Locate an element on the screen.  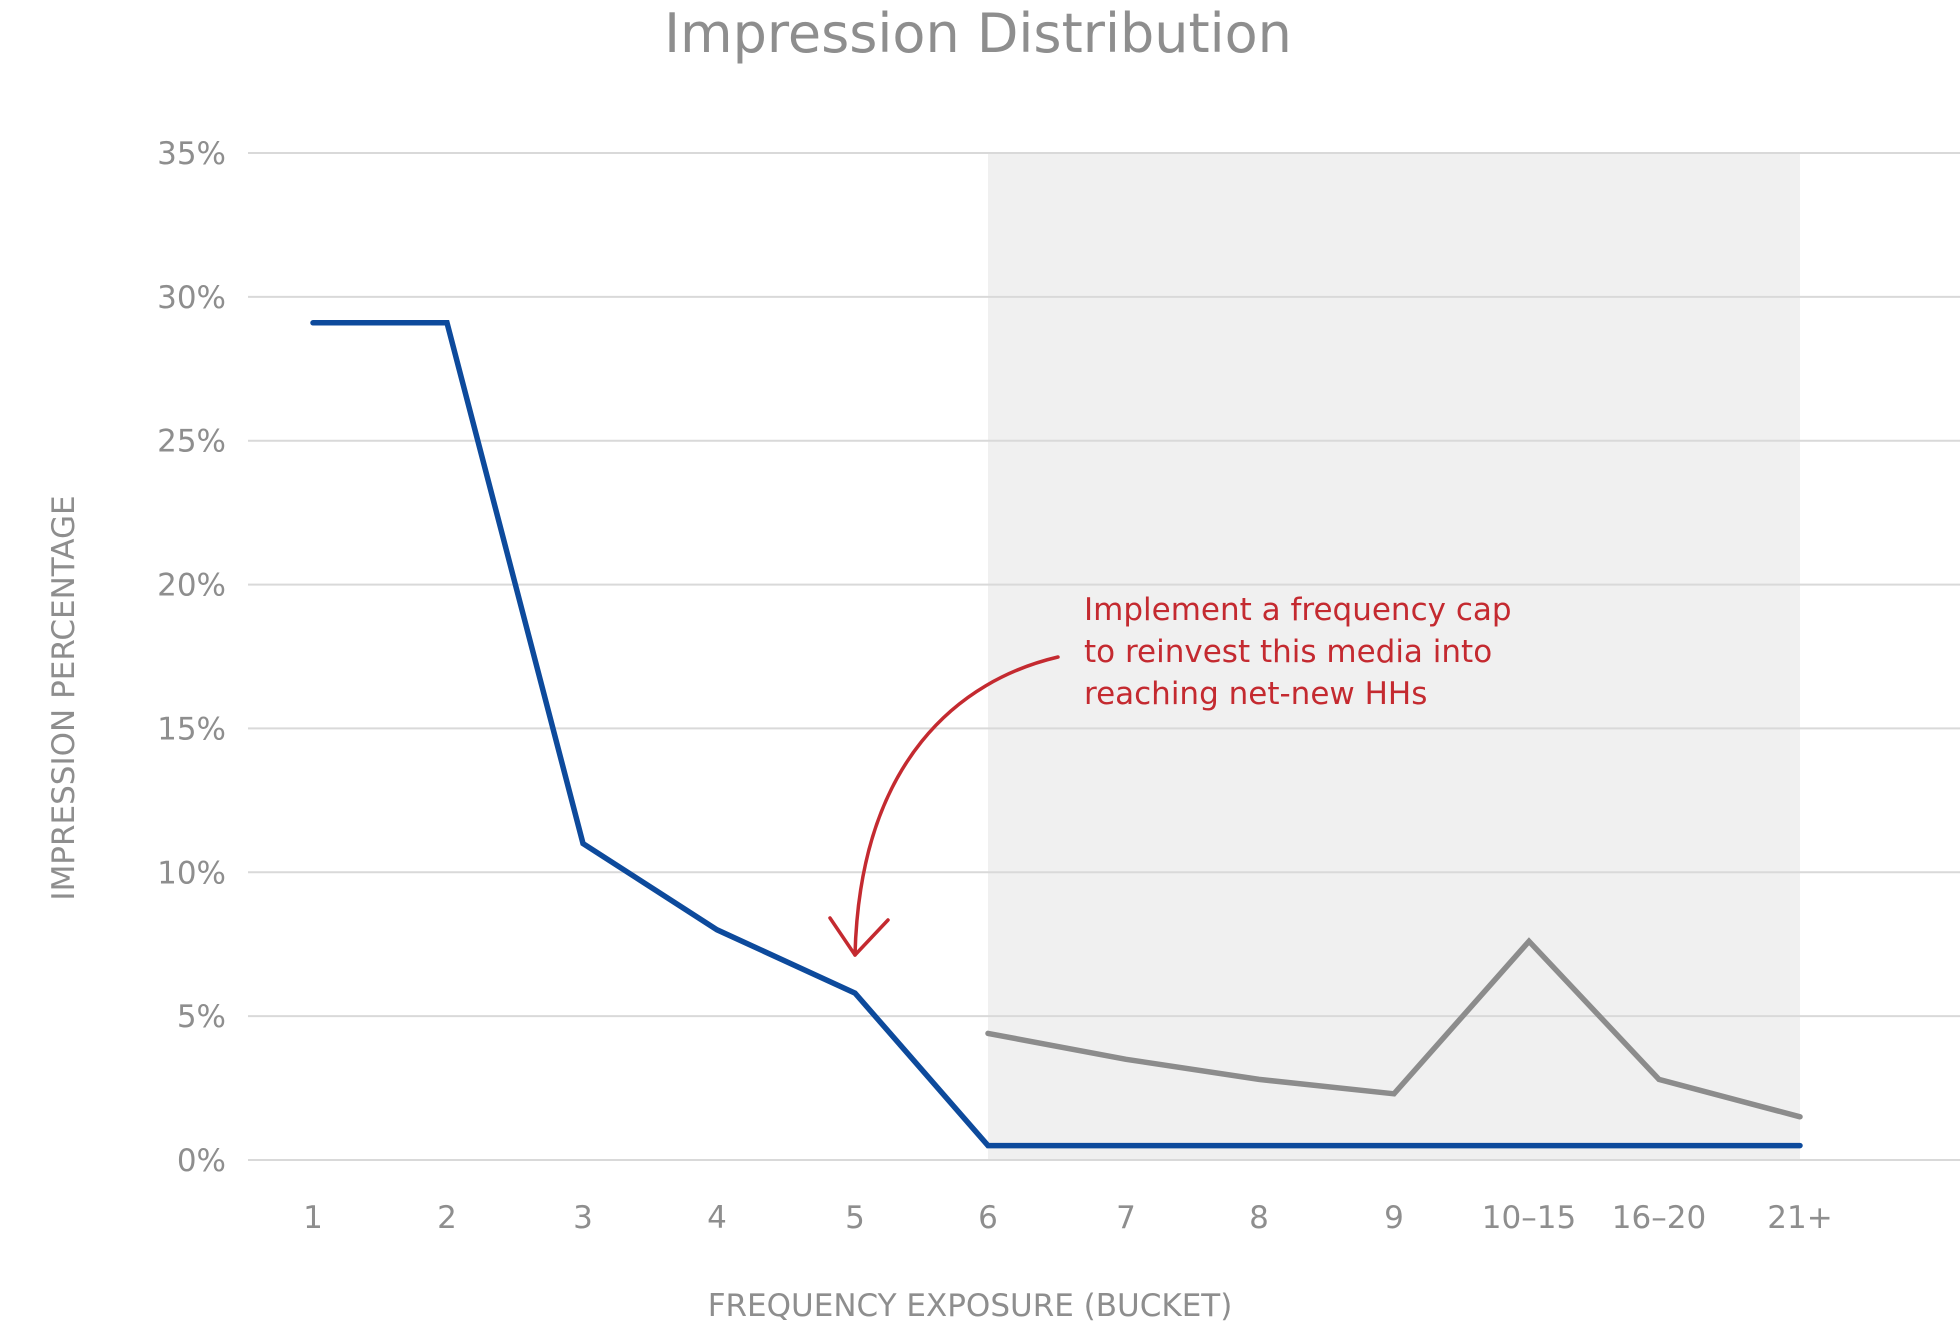
x-tick-label: 9 is located at coordinates (1394, 1218).